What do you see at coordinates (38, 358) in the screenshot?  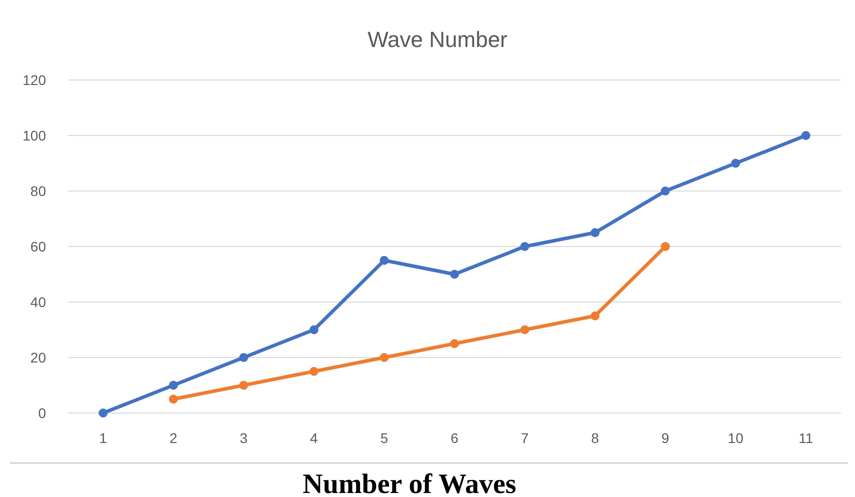 I see `y-tick-label: 20` at bounding box center [38, 358].